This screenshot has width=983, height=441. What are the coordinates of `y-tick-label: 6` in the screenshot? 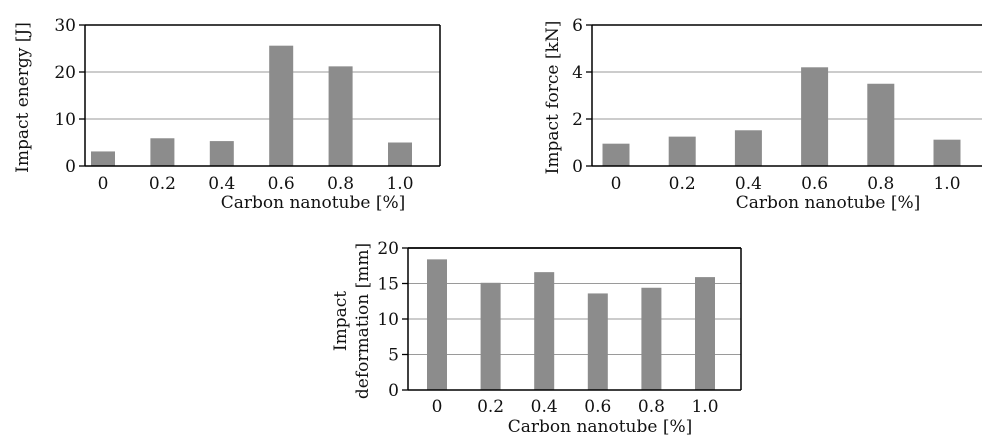 It's located at (577, 26).